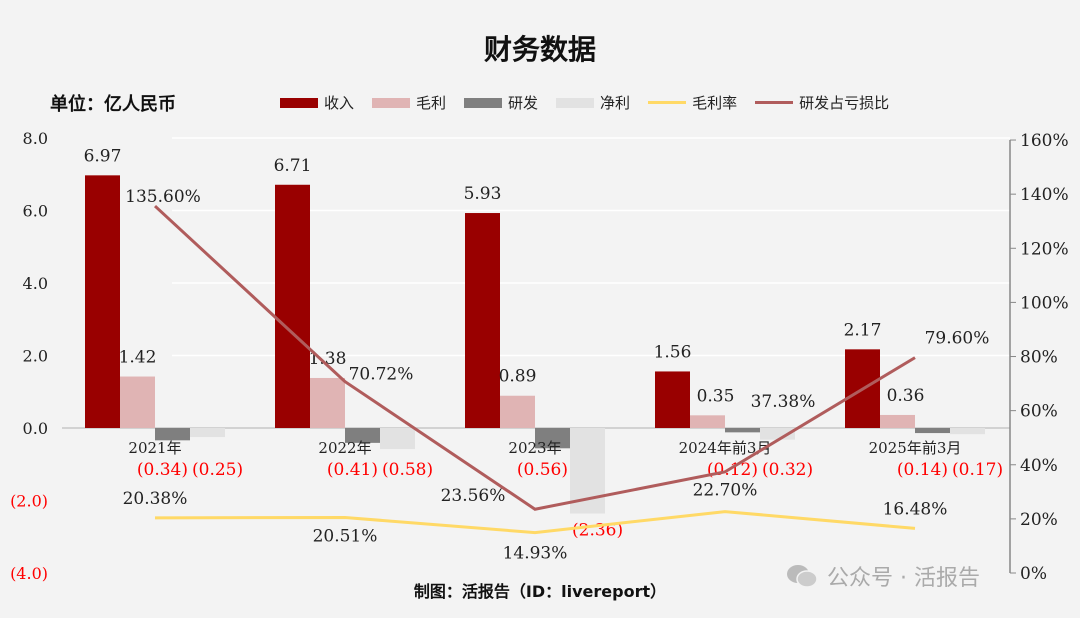 This screenshot has height=618, width=1080. What do you see at coordinates (725, 491) in the screenshot?
I see `gross-margin-label: 22.70%` at bounding box center [725, 491].